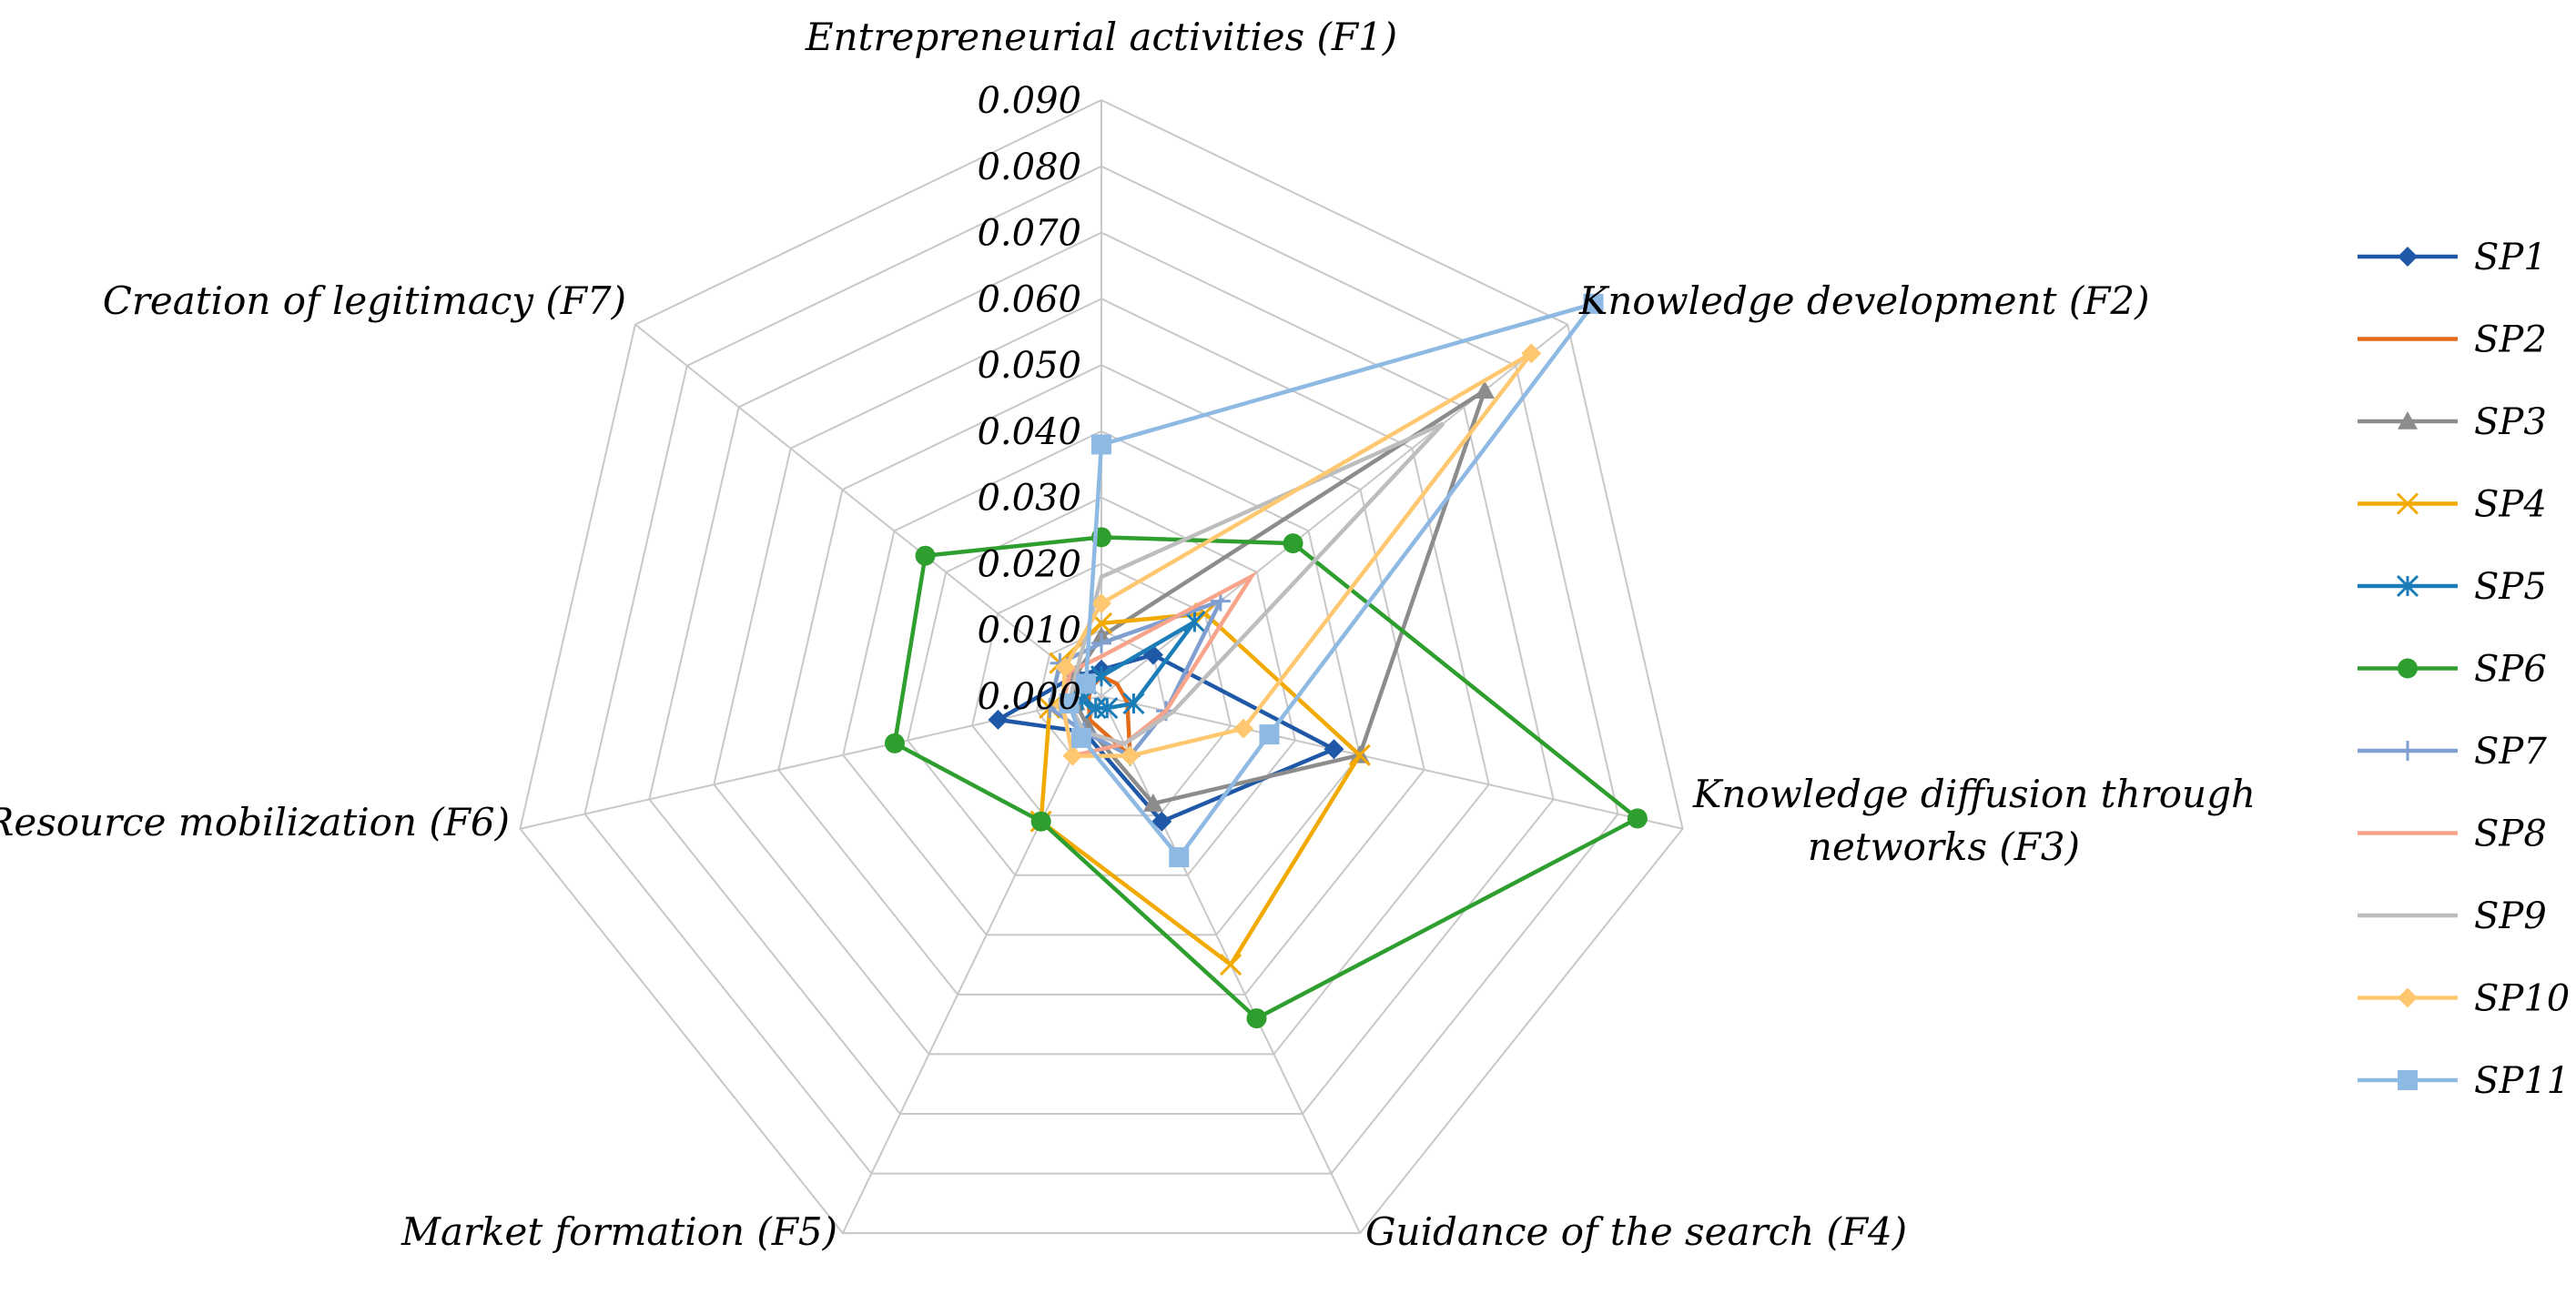  I want to click on tick-label: 0.080, so click(1029, 167).